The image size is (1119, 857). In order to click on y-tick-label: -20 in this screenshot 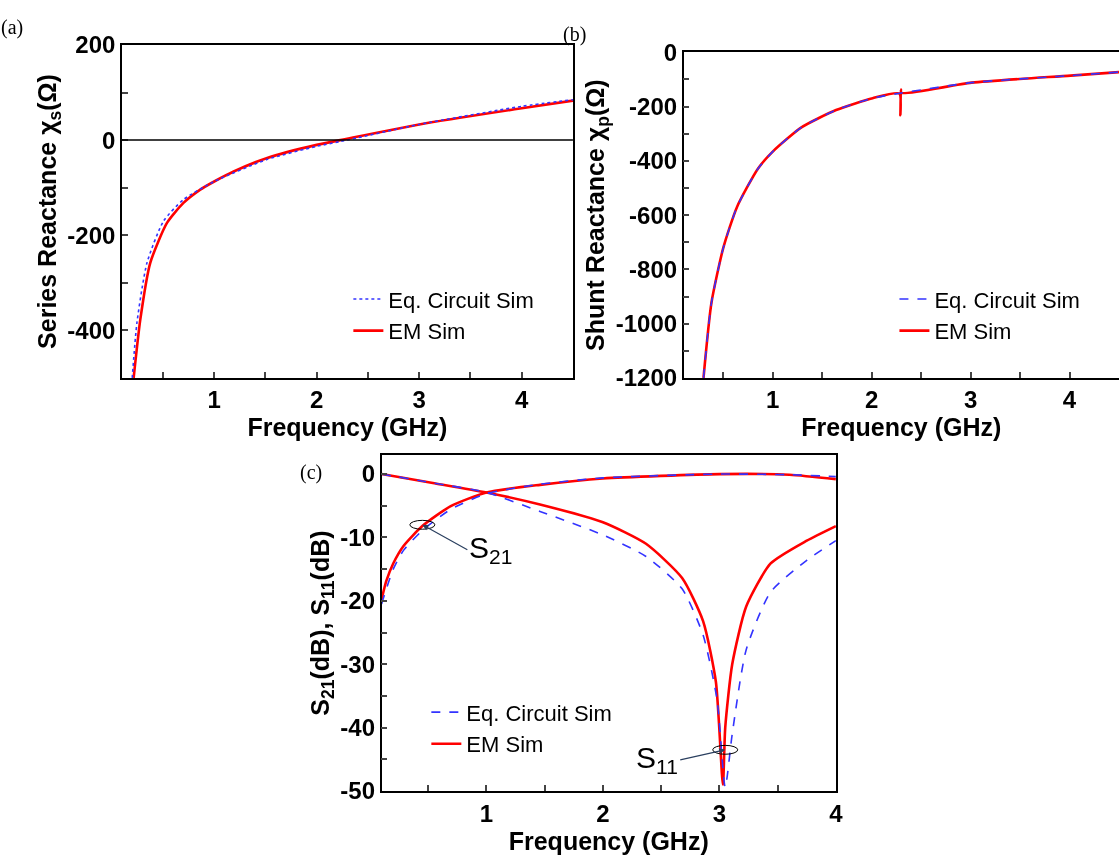, I will do `click(358, 601)`.